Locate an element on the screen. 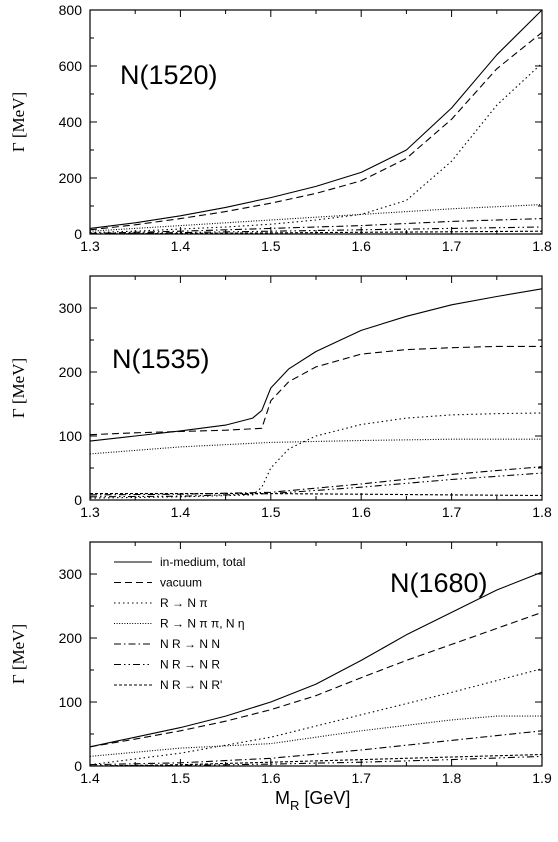  panel-title: N(1520) is located at coordinates (169, 75).